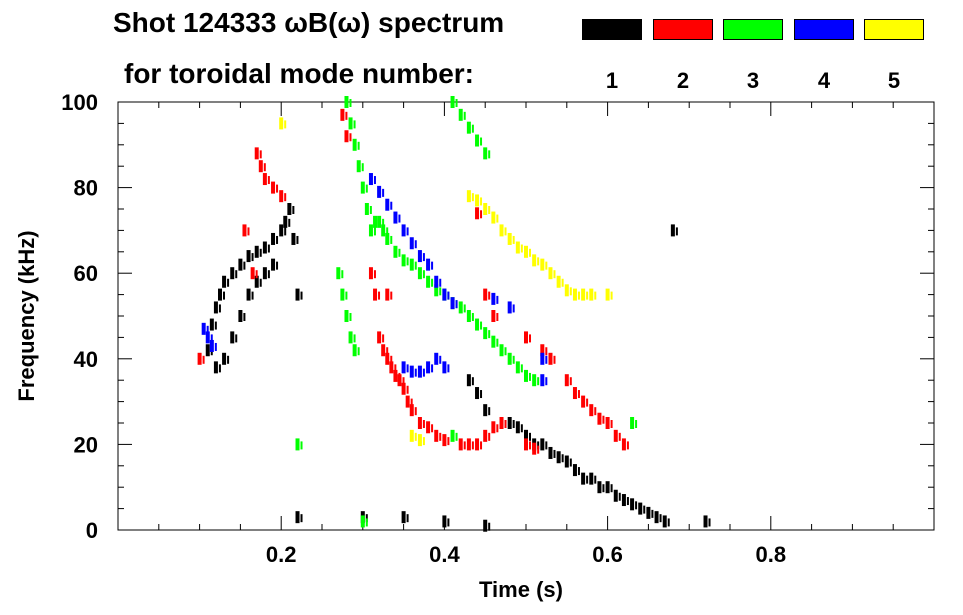 Image resolution: width=963 pixels, height=615 pixels. What do you see at coordinates (281, 554) in the screenshot?
I see `x-tick-label: 0.2` at bounding box center [281, 554].